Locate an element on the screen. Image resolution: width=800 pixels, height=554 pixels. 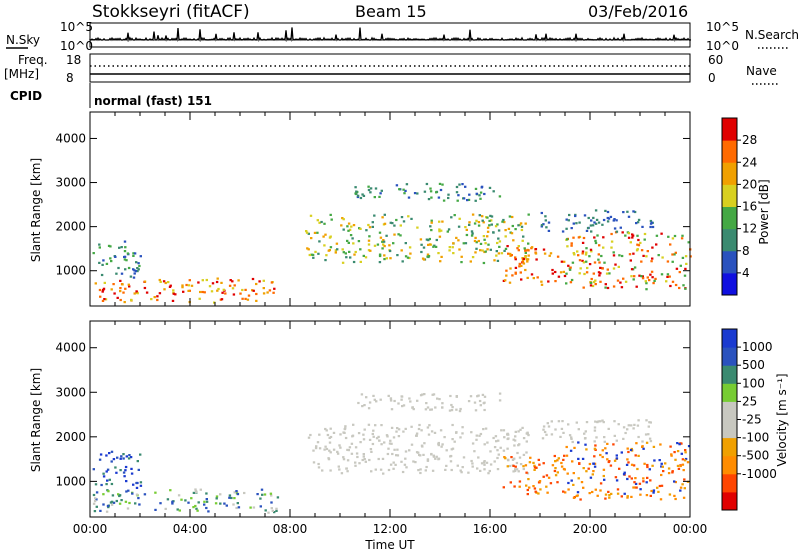
colorbar-tick-label: 100 is located at coordinates (753, 383).